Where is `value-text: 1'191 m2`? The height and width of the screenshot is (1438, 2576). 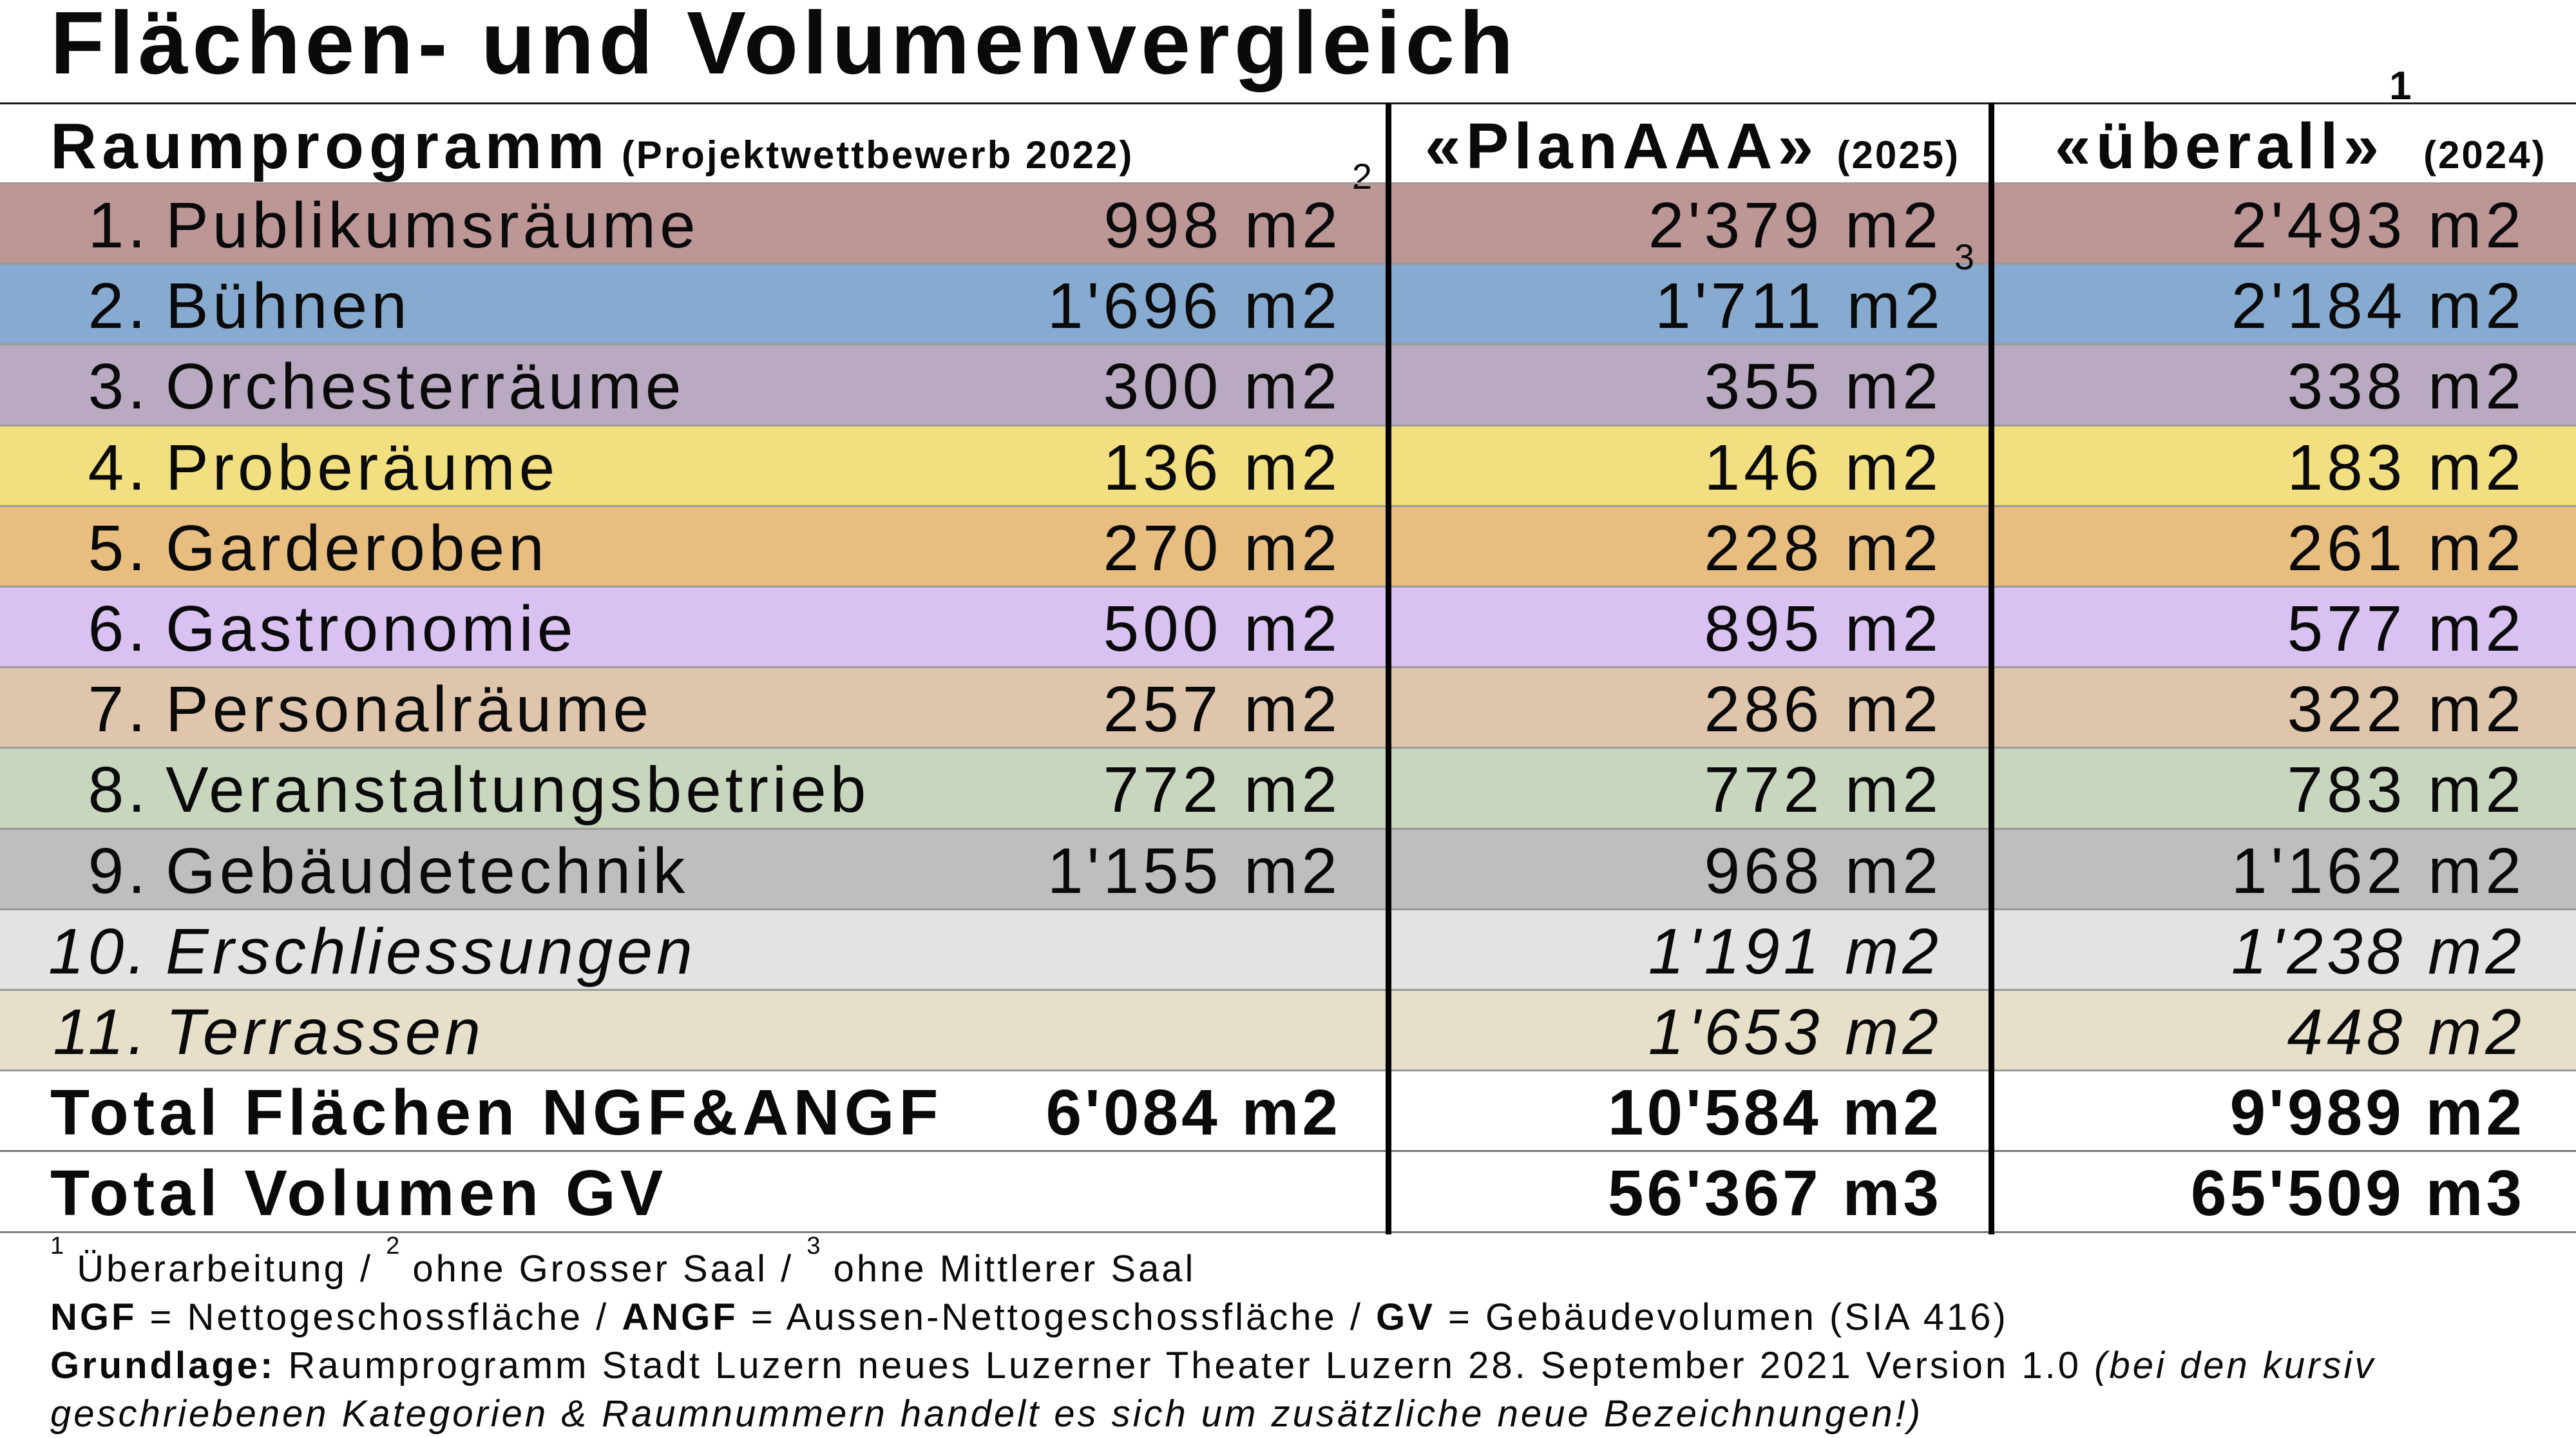 value-text: 1'191 m2 is located at coordinates (1795, 951).